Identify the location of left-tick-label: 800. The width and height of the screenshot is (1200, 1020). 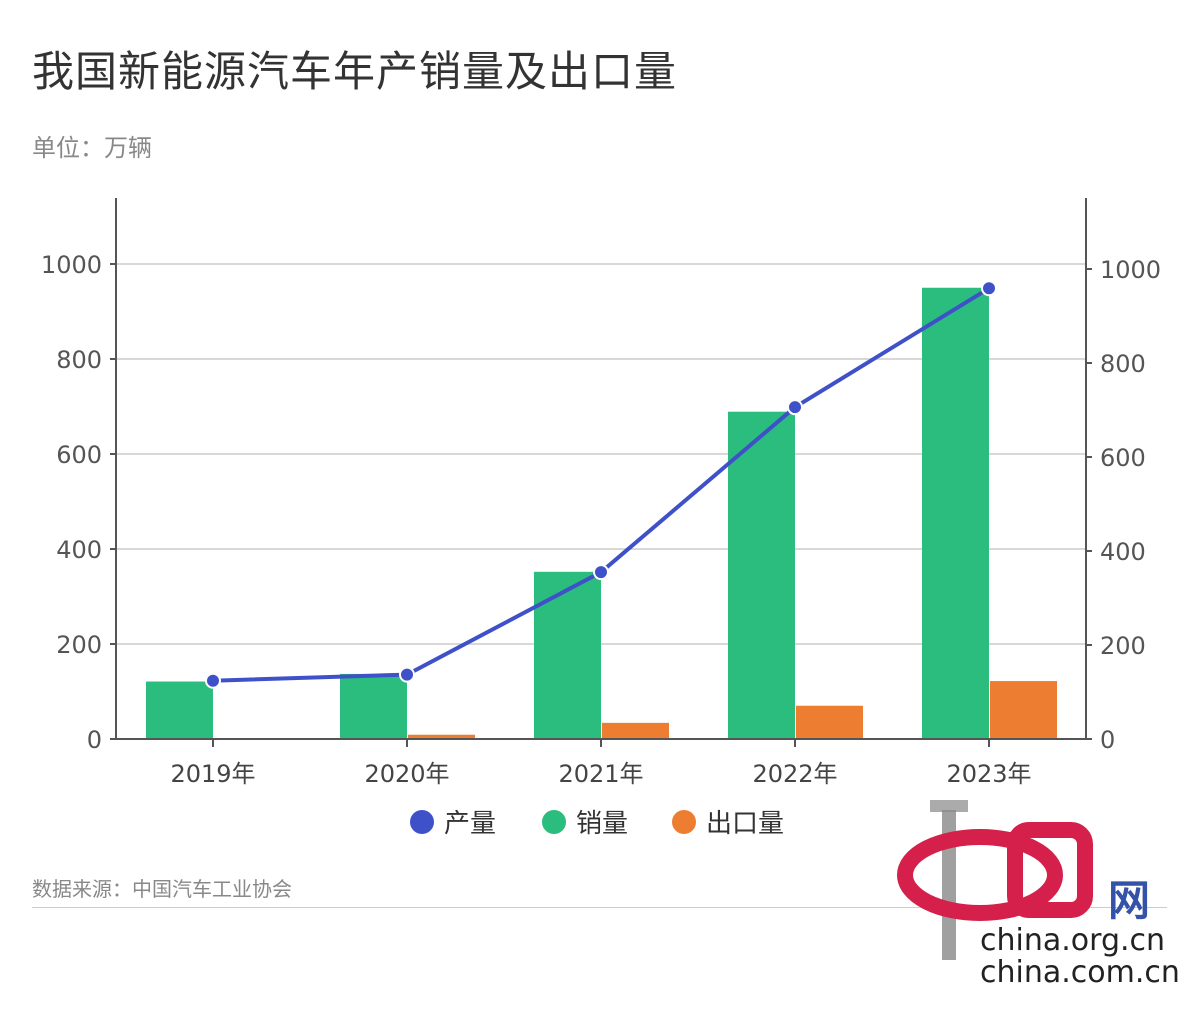
(79, 360).